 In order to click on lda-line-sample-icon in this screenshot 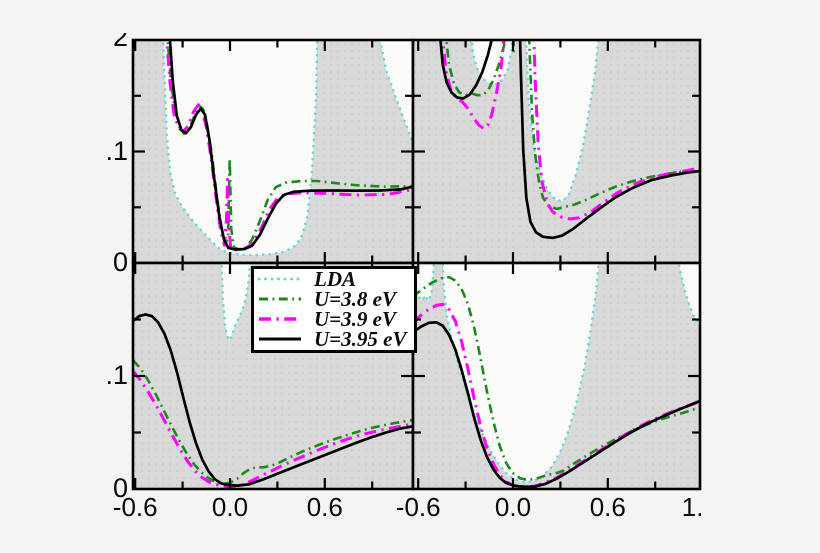, I will do `click(280, 279)`.